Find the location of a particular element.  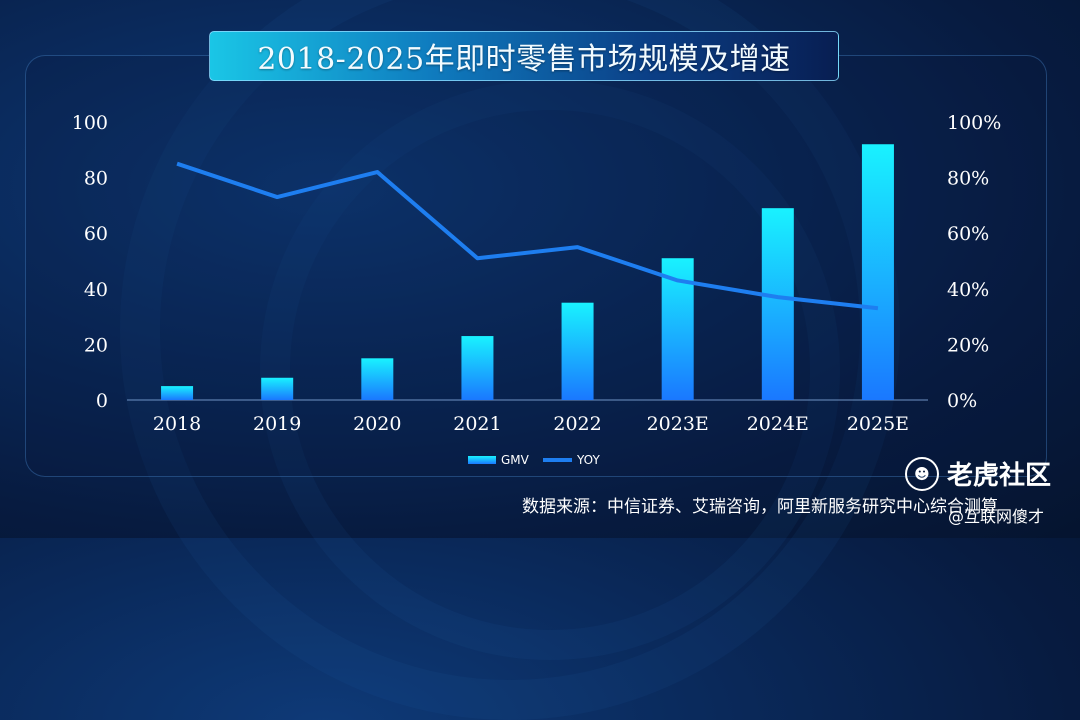

x-tick-label: 2023E is located at coordinates (678, 424).